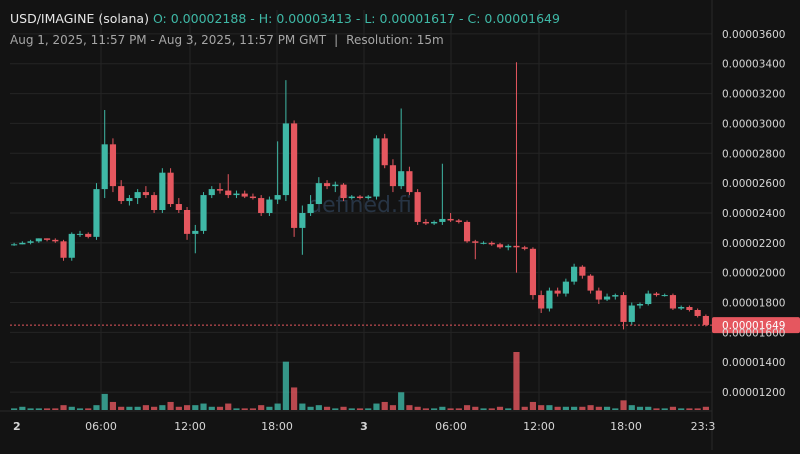  Describe the element at coordinates (753, 35) in the screenshot. I see `y-tick-label: 0.00003600` at that location.